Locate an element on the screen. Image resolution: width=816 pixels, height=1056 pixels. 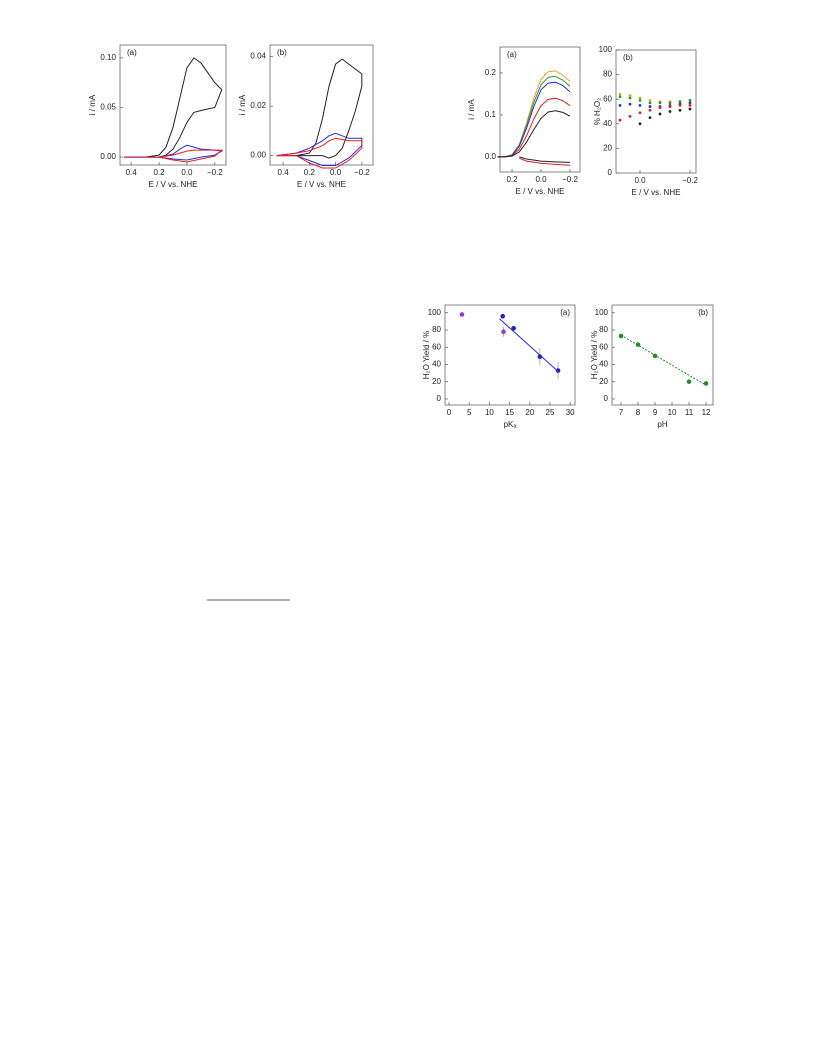
y-tick-label: 0.10 is located at coordinates (108, 57).